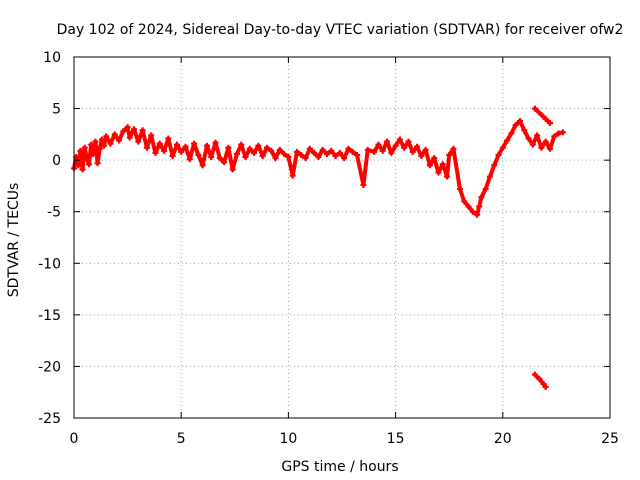 This screenshot has width=640, height=480. What do you see at coordinates (339, 467) in the screenshot?
I see `x-axis-label: GPS time / hours` at bounding box center [339, 467].